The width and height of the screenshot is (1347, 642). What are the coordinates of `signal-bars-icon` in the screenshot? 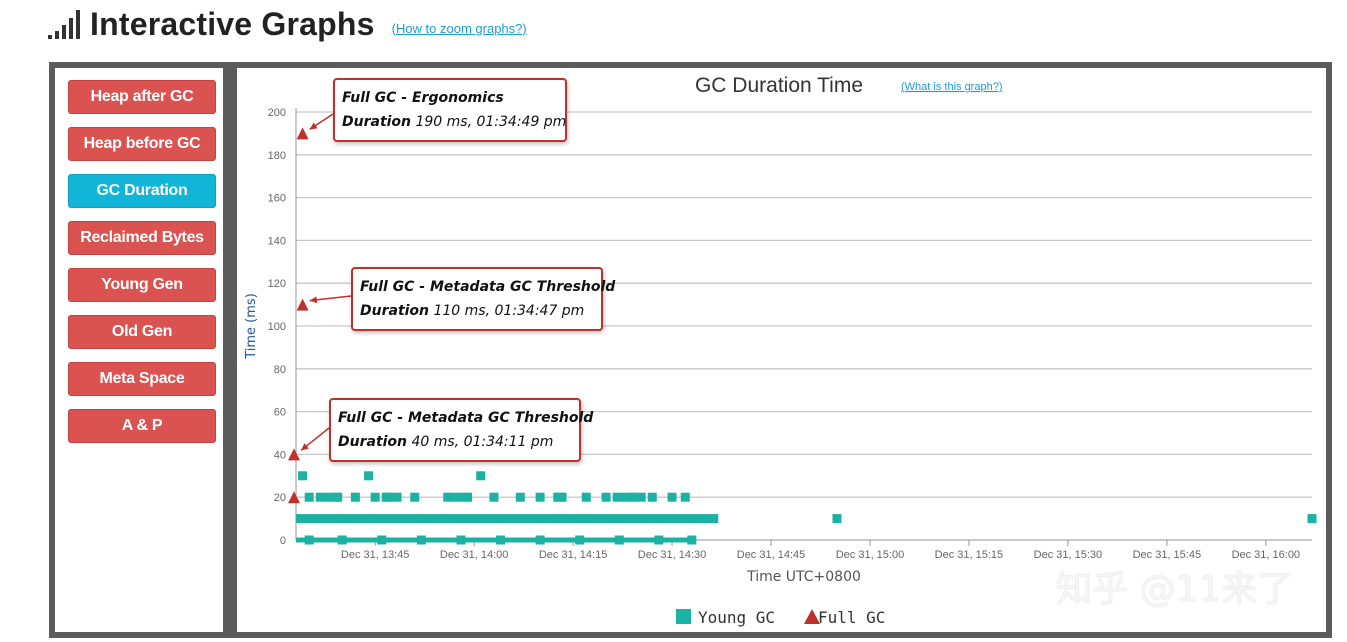 It's located at (64, 24).